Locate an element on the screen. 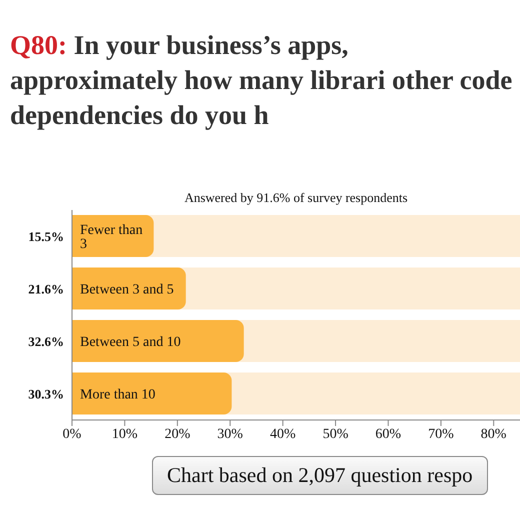  x-tick-label: 0% is located at coordinates (72, 434).